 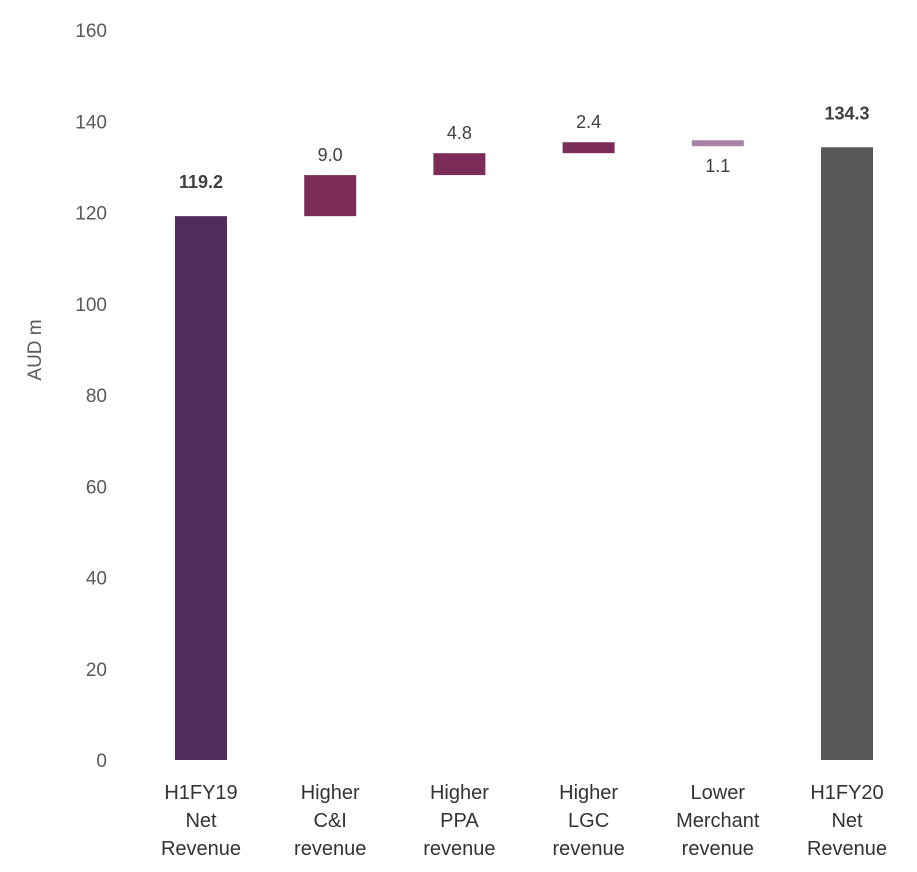 What do you see at coordinates (96, 487) in the screenshot?
I see `y-tick-label: 60` at bounding box center [96, 487].